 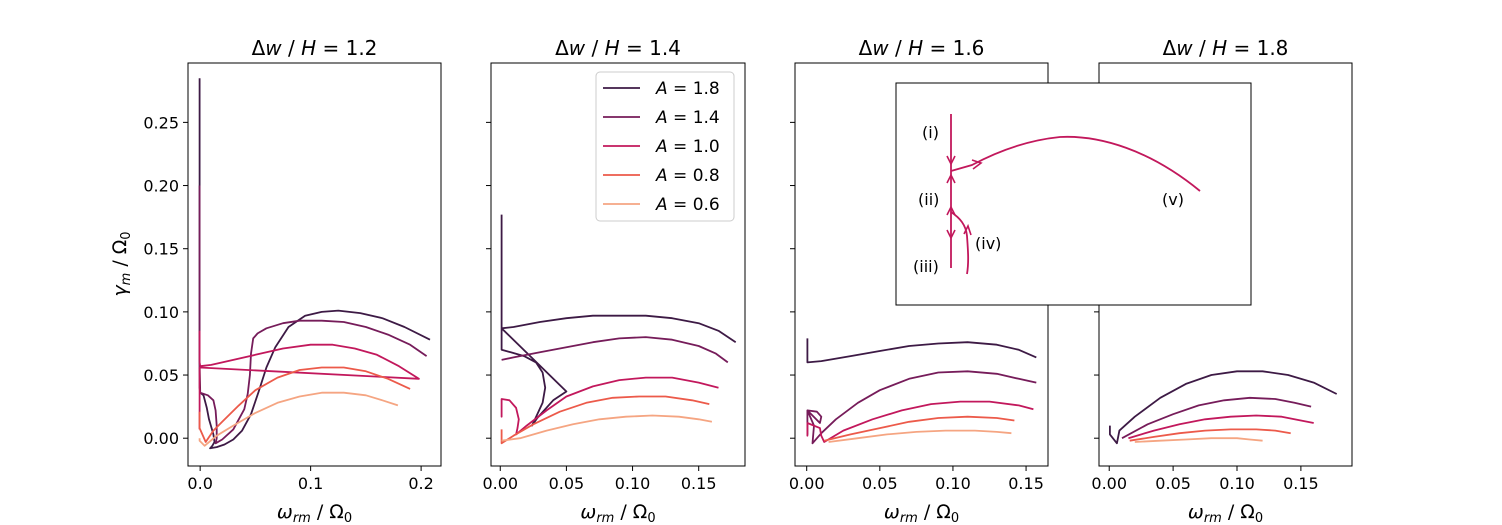 What do you see at coordinates (618, 48) in the screenshot?
I see `panel-title: Δw / H = 1.4` at bounding box center [618, 48].